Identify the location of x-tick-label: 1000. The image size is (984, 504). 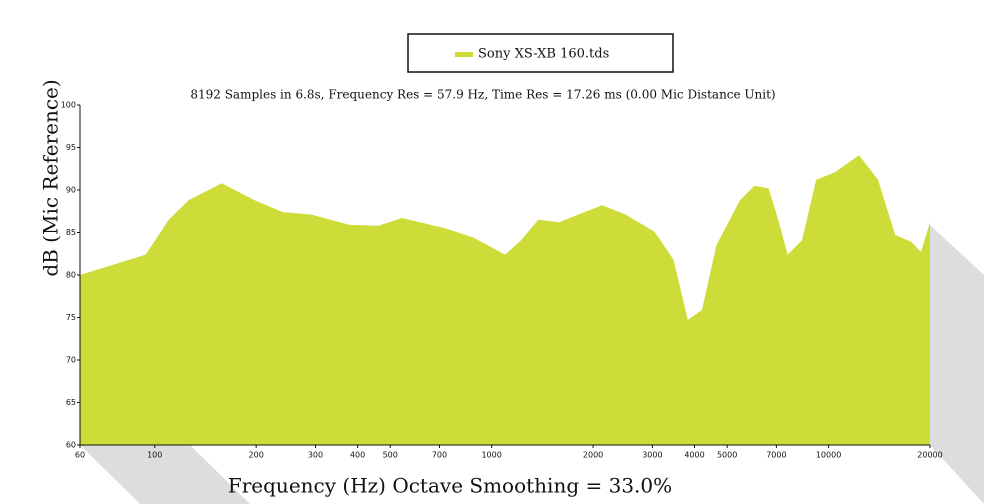
(491, 455).